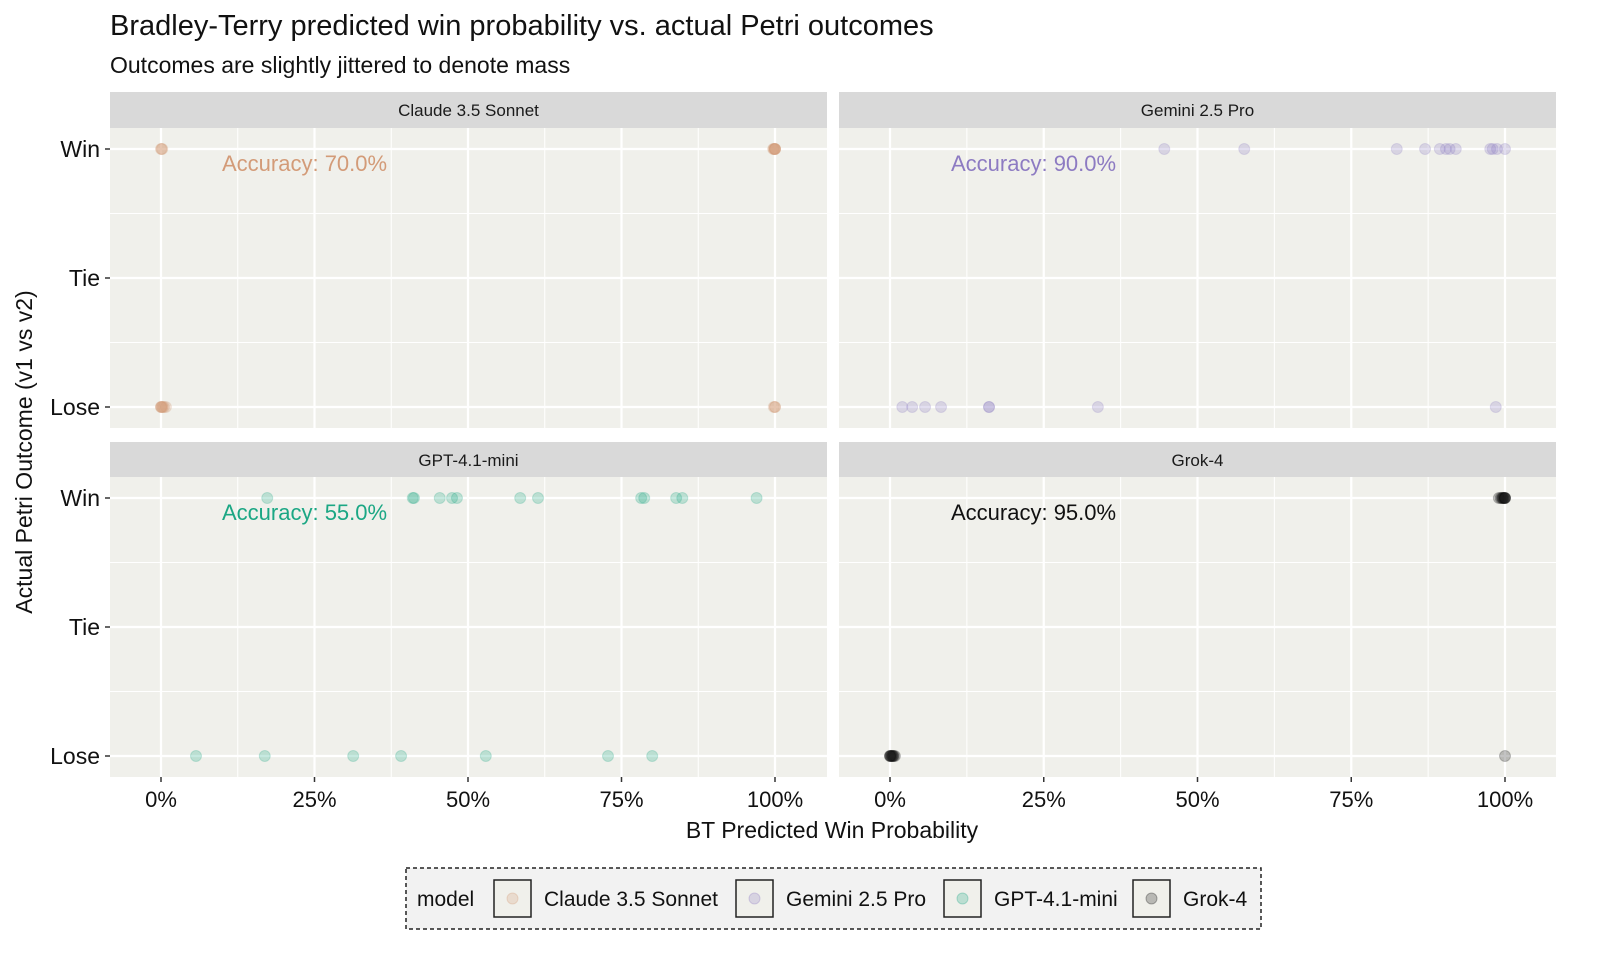 The image size is (1600, 960). I want to click on facet-strip-label: Gemini 2.5 Pro, so click(1197, 110).